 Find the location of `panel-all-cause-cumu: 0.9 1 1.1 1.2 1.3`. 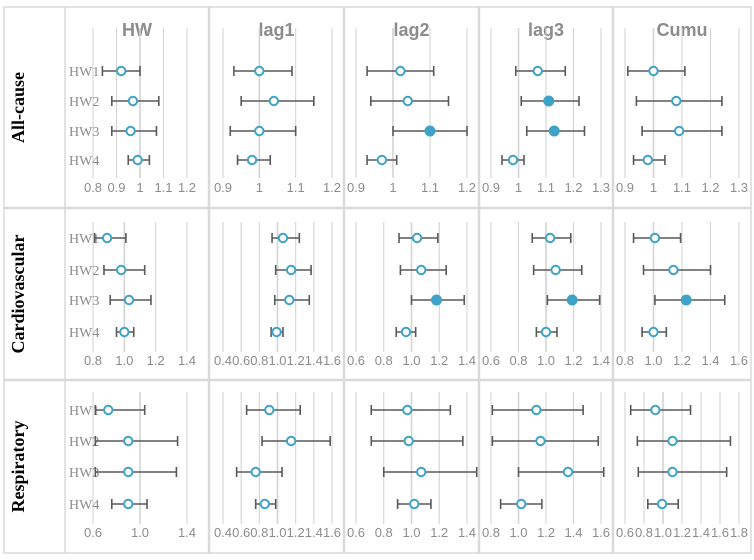

panel-all-cause-cumu: 0.9 1 1.1 1.2 1.3 is located at coordinates (682, 111).